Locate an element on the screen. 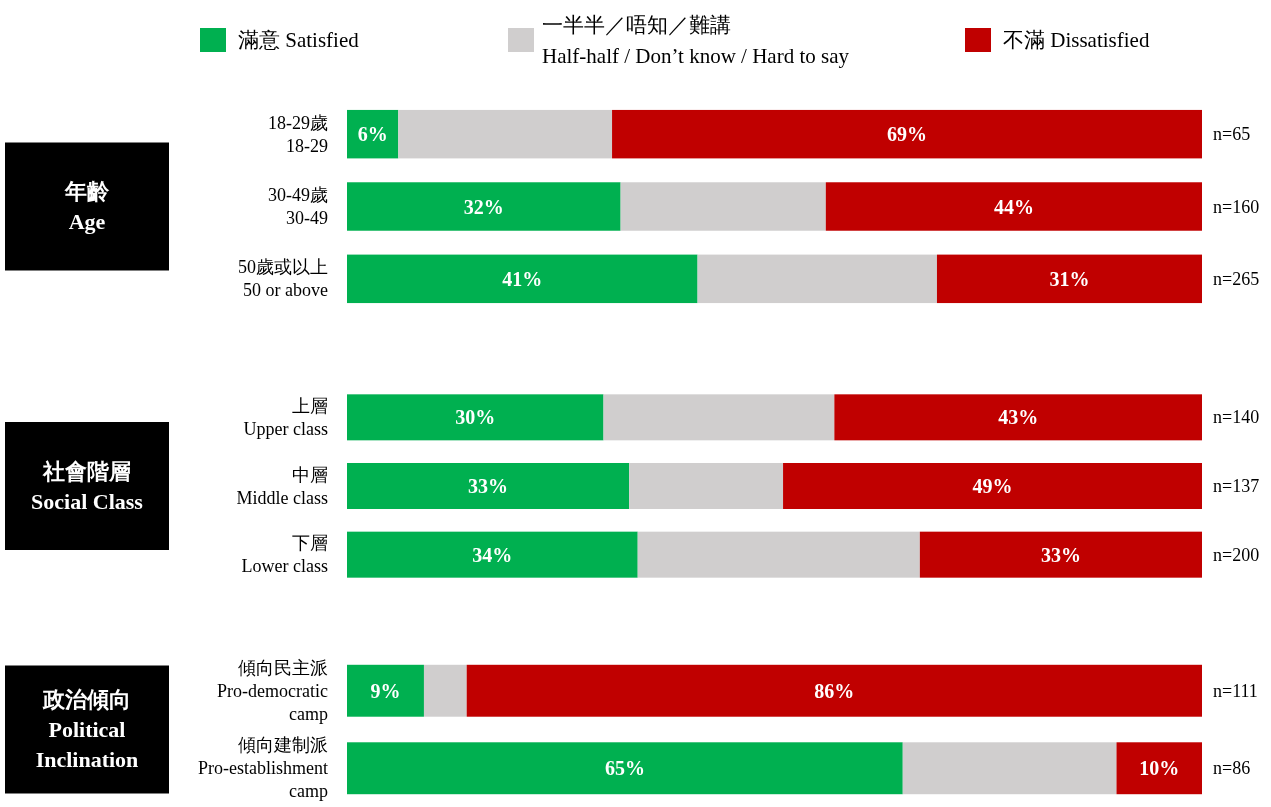 Image resolution: width=1271 pixels, height=807 pixels. data-label: 43% is located at coordinates (1018, 417).